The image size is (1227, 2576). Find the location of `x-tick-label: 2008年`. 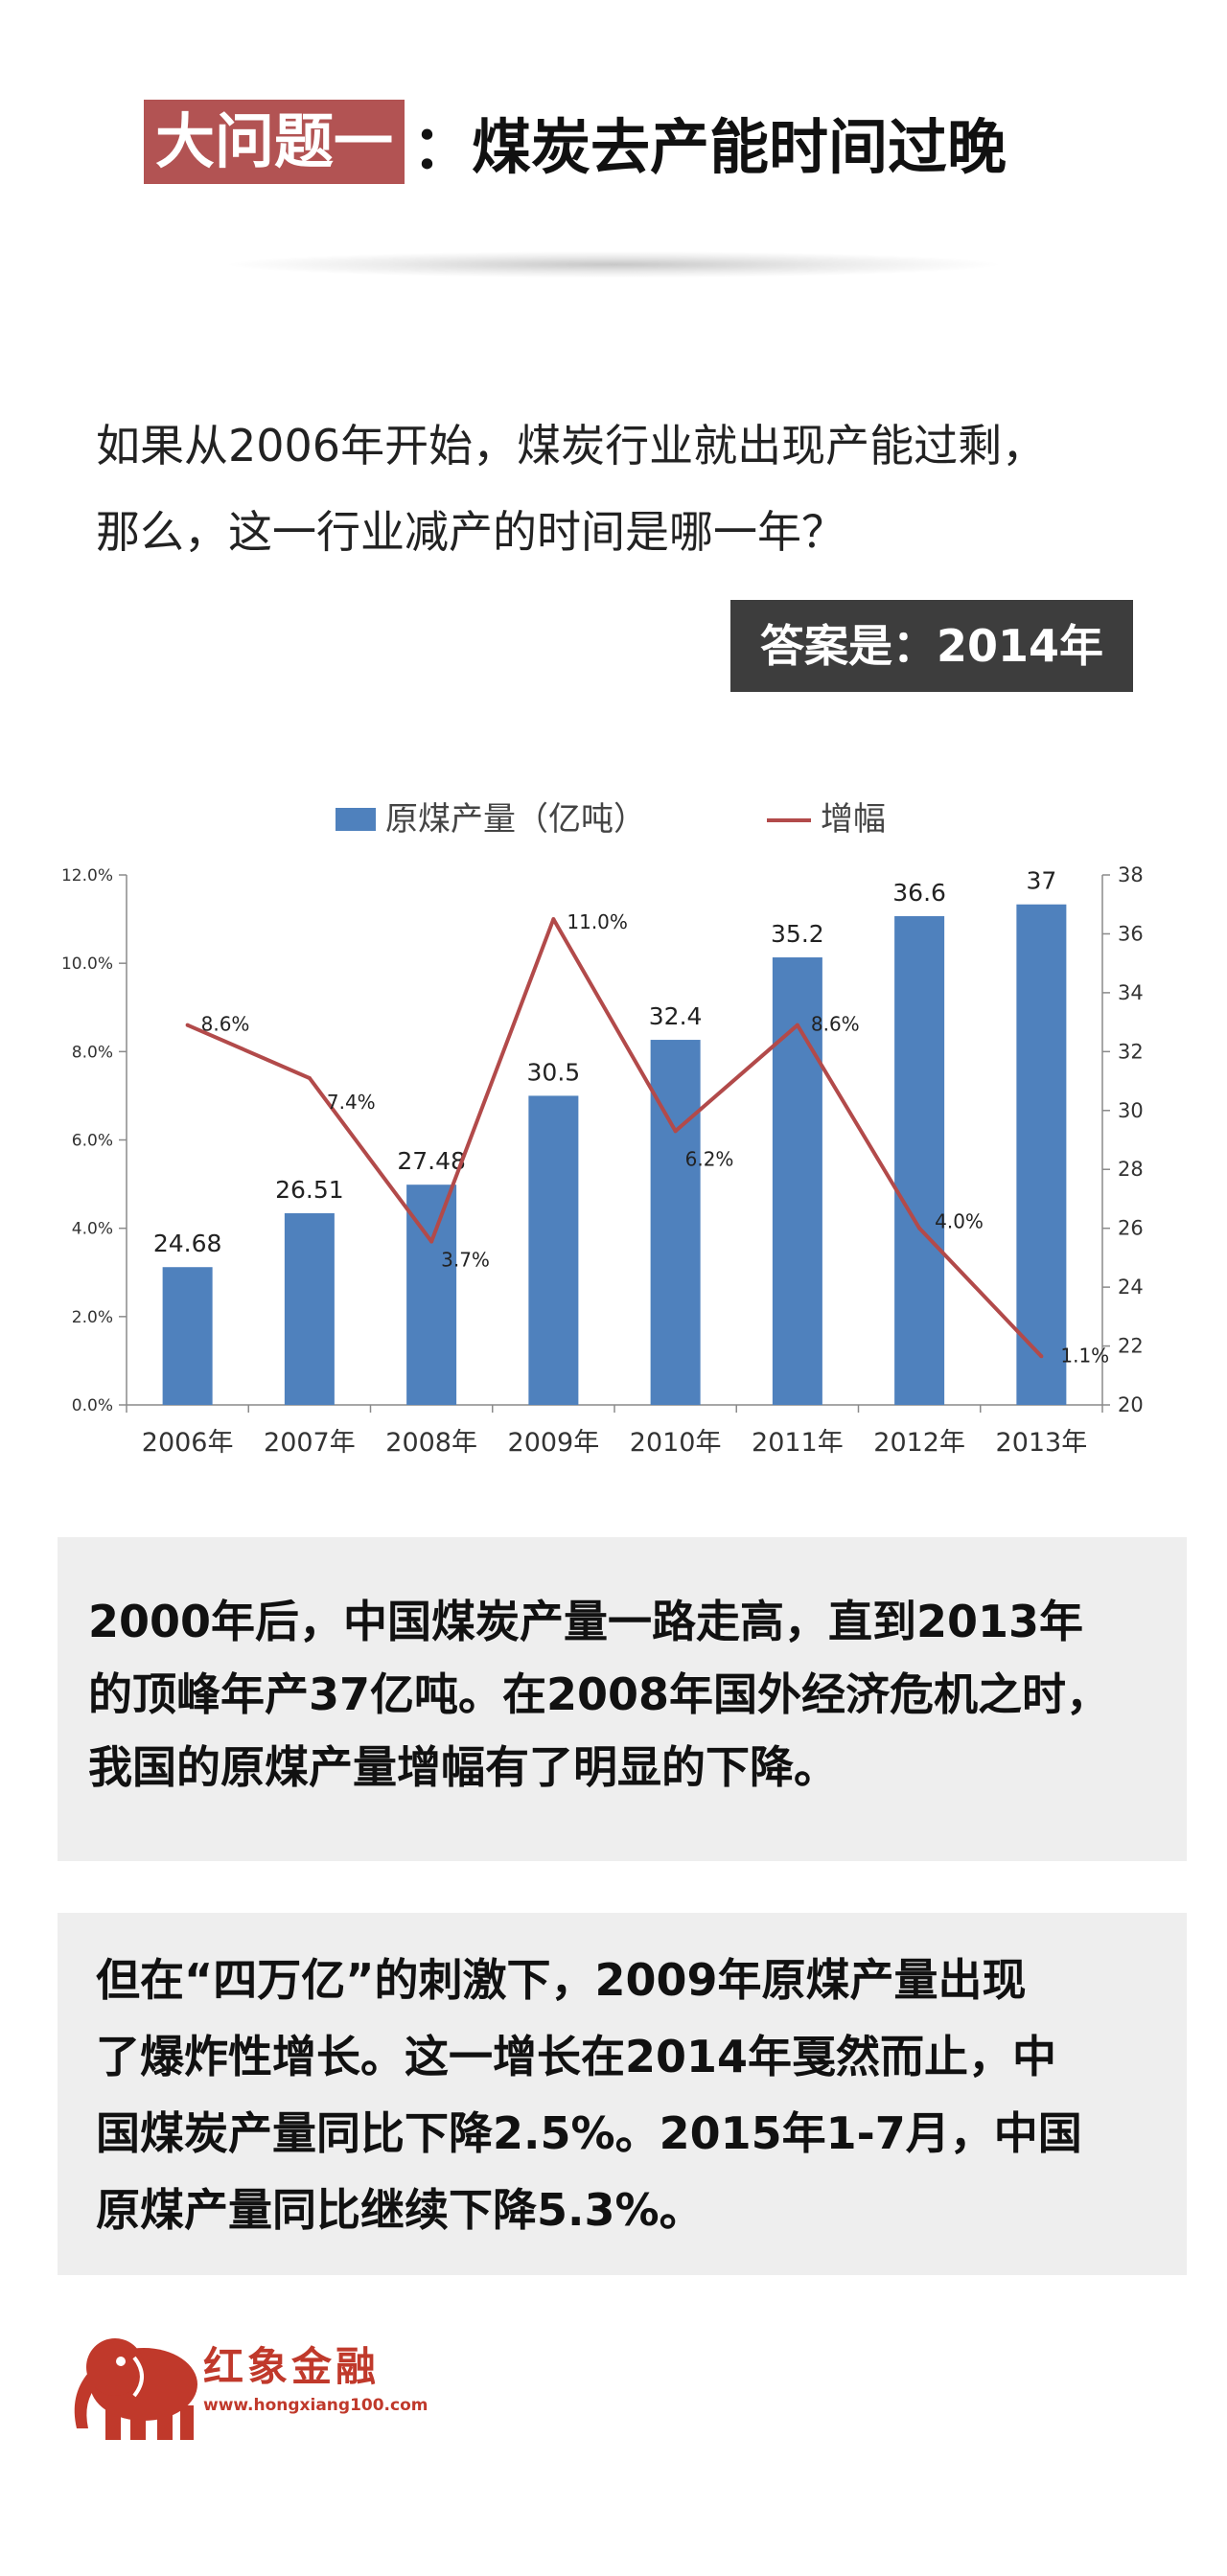

x-tick-label: 2008年 is located at coordinates (431, 1443).